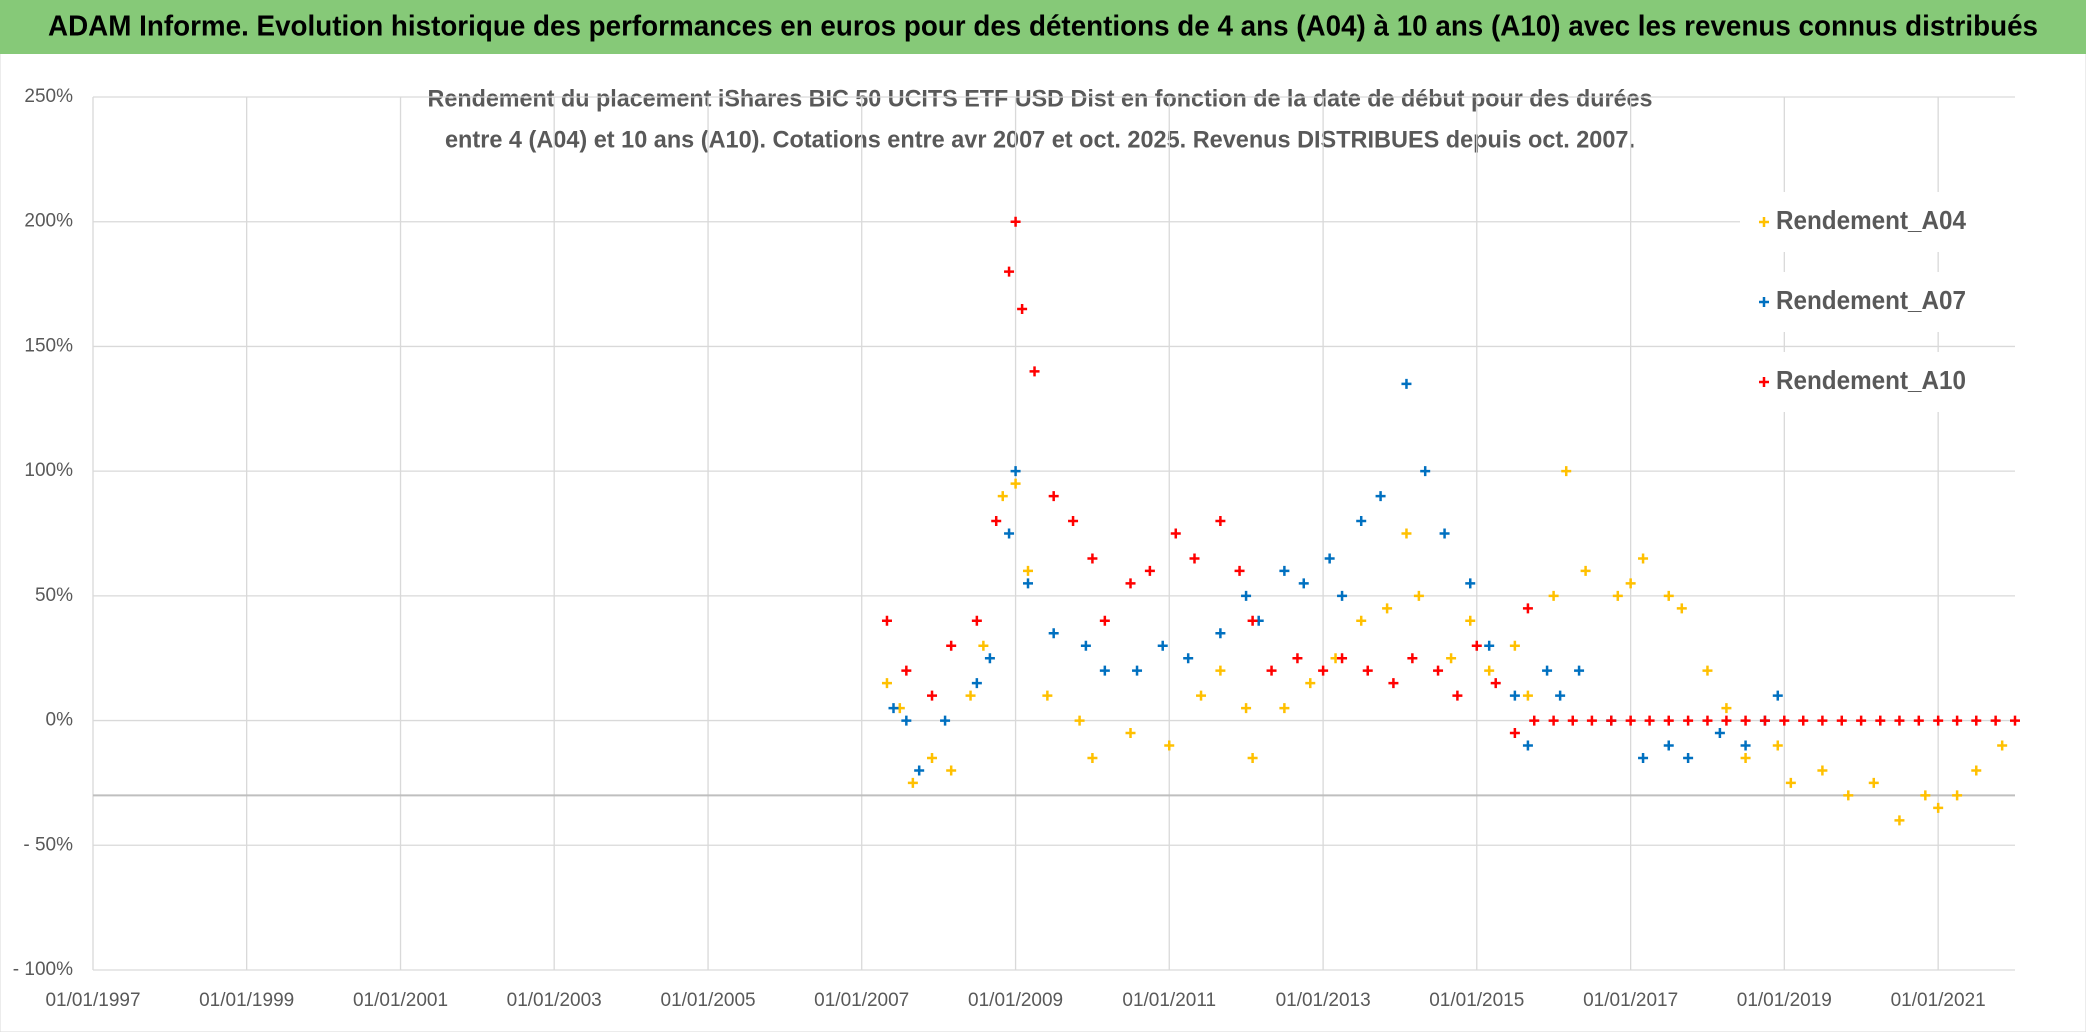  I want to click on x-tick-label: 01/01/2017, so click(1630, 1000).